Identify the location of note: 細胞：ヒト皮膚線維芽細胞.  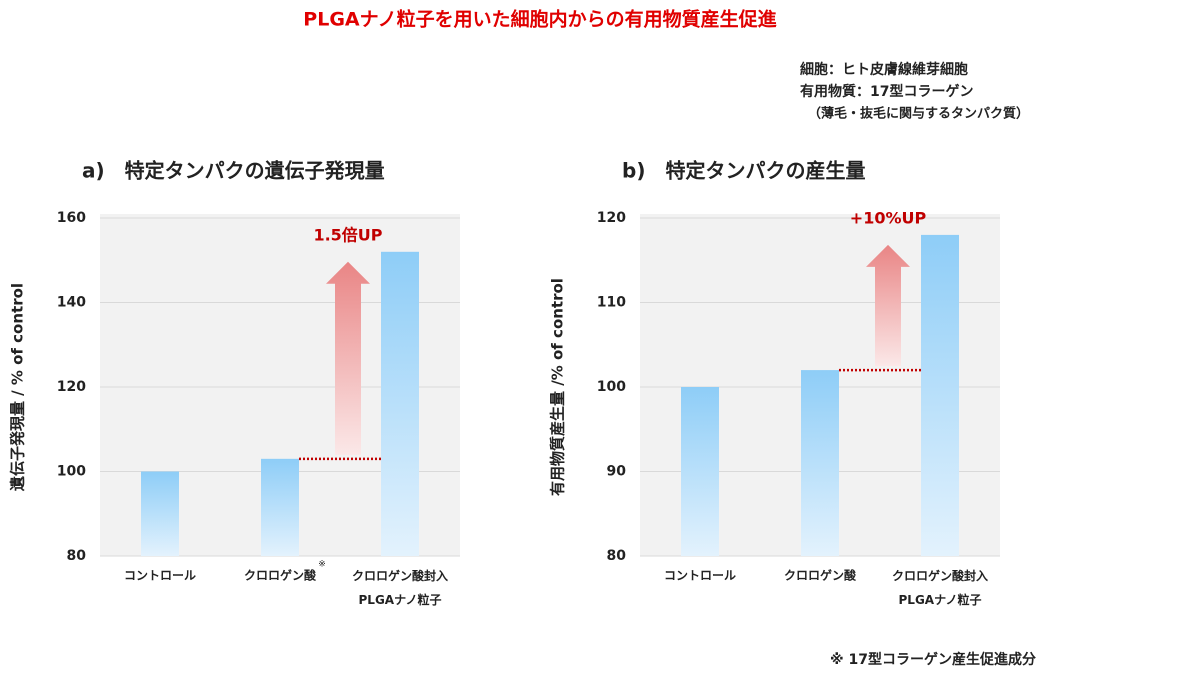
(884, 69).